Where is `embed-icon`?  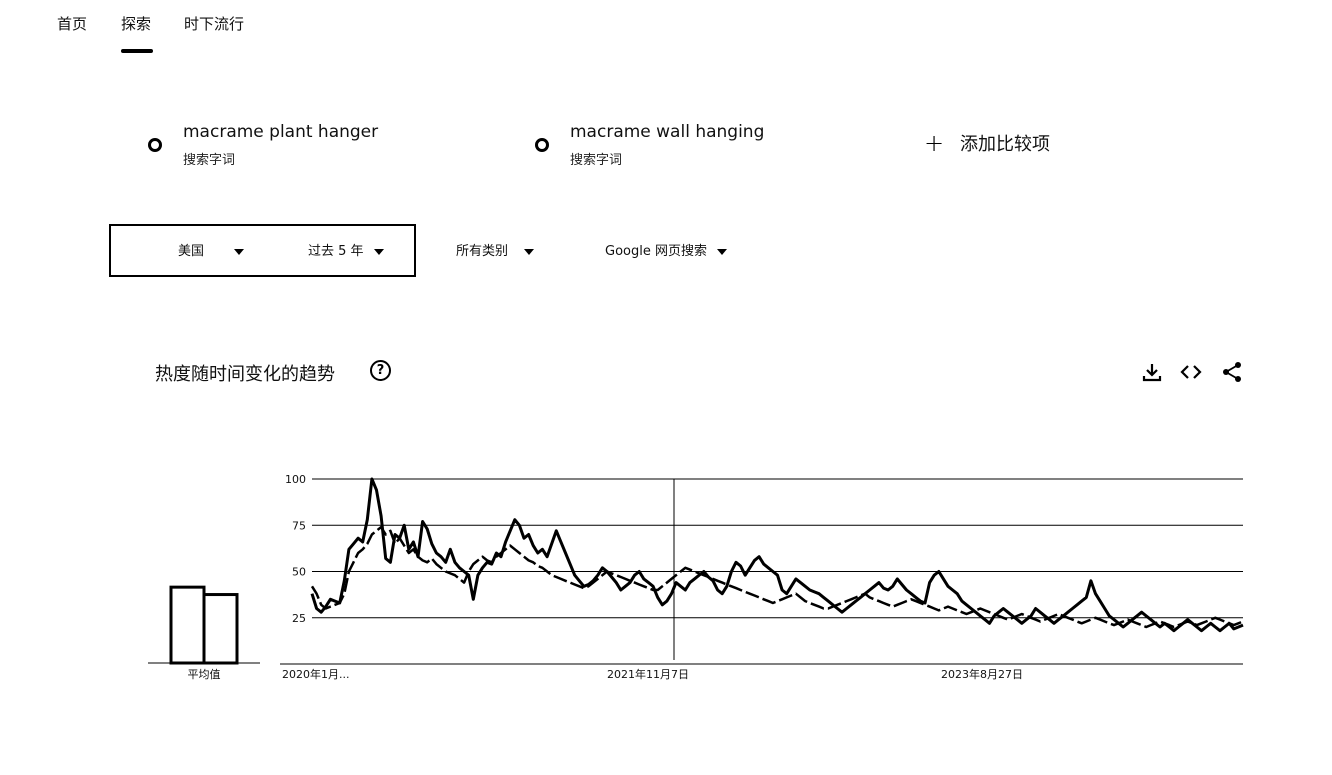 embed-icon is located at coordinates (1191, 372).